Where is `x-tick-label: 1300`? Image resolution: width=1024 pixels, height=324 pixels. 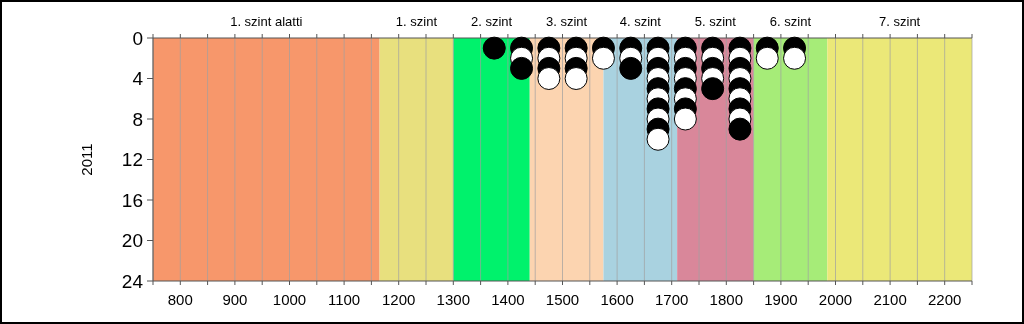
x-tick-label: 1300 is located at coordinates (453, 299).